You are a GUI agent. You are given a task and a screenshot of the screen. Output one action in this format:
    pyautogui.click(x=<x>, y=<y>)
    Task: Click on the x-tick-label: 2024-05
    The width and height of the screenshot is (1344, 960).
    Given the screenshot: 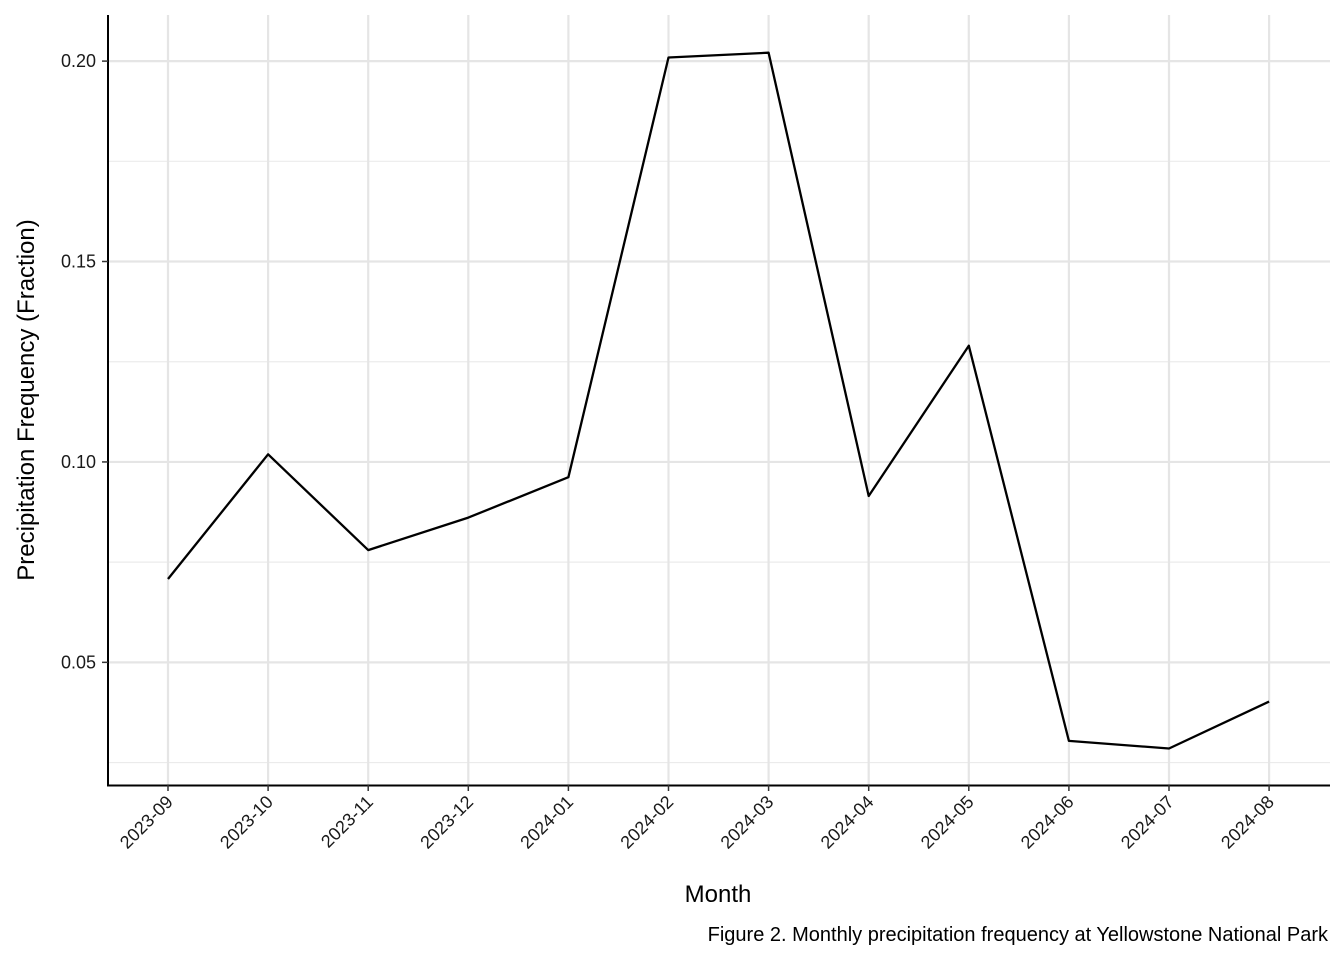 What is the action you would take?
    pyautogui.click(x=947, y=822)
    